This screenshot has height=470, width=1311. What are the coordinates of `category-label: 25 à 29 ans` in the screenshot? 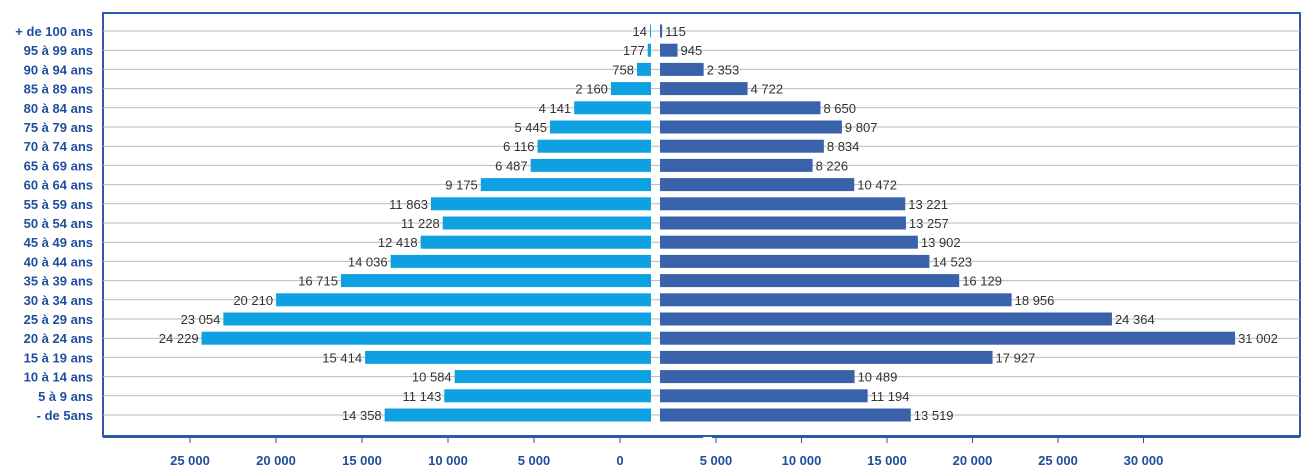 It's located at (58, 319).